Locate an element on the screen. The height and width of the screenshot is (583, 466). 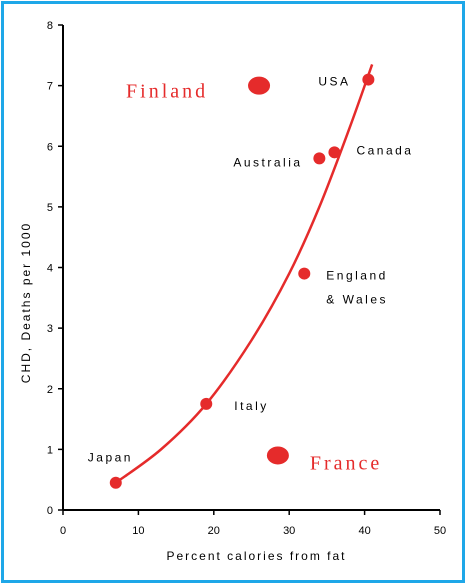
point-label: Finland is located at coordinates (167, 92).